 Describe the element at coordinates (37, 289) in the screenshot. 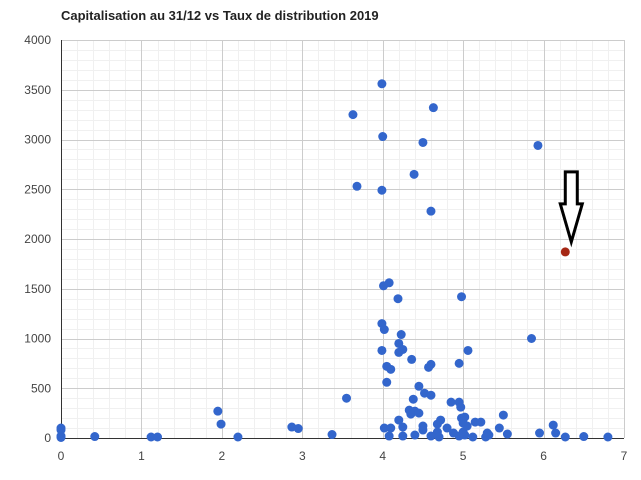

I see `y-tick-label: 1500` at that location.